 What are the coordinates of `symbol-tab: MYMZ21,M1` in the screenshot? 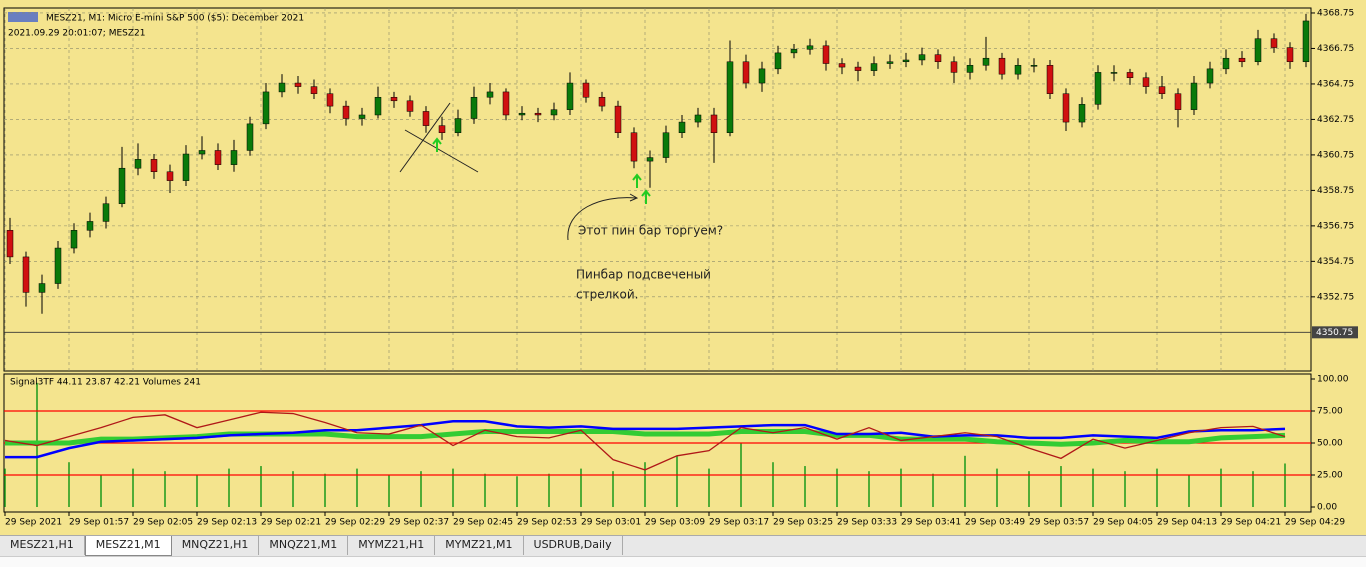 It's located at (479, 545).